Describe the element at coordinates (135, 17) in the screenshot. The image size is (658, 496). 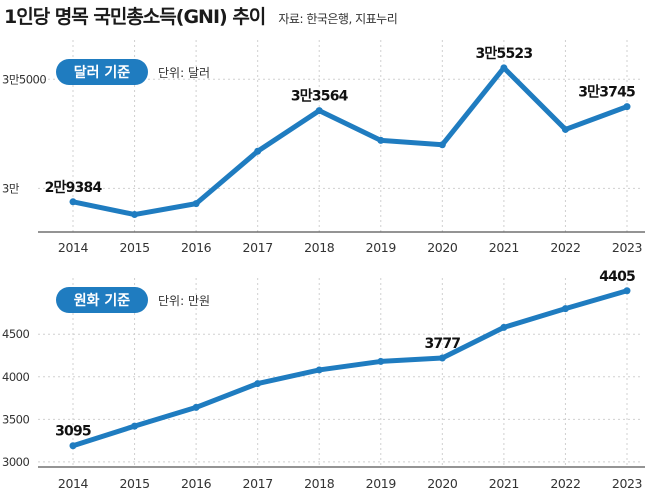
I see `page-title: 1인당 명목 국민총소득(GNI) 추이` at that location.